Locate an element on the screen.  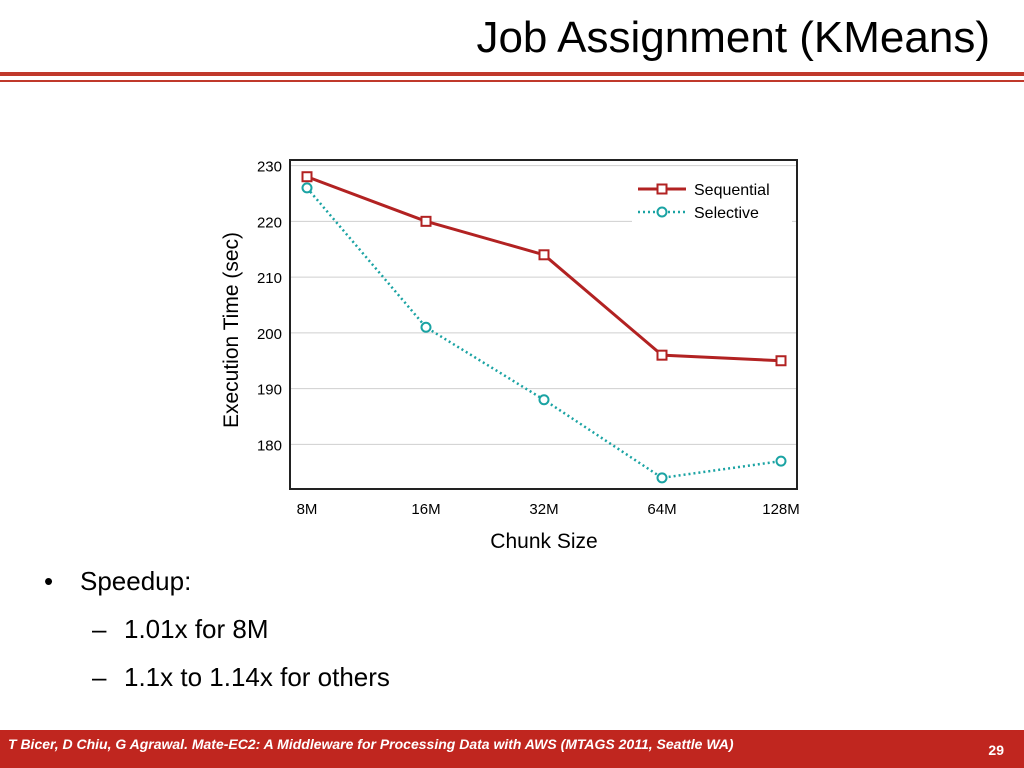
page-number: 29 is located at coordinates (996, 750).